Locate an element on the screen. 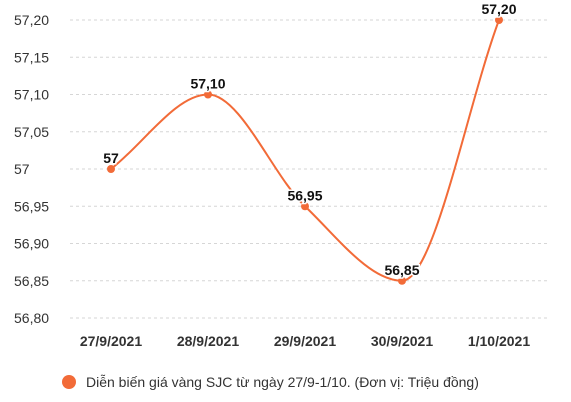  y-tick-label: 56,85 is located at coordinates (31, 281).